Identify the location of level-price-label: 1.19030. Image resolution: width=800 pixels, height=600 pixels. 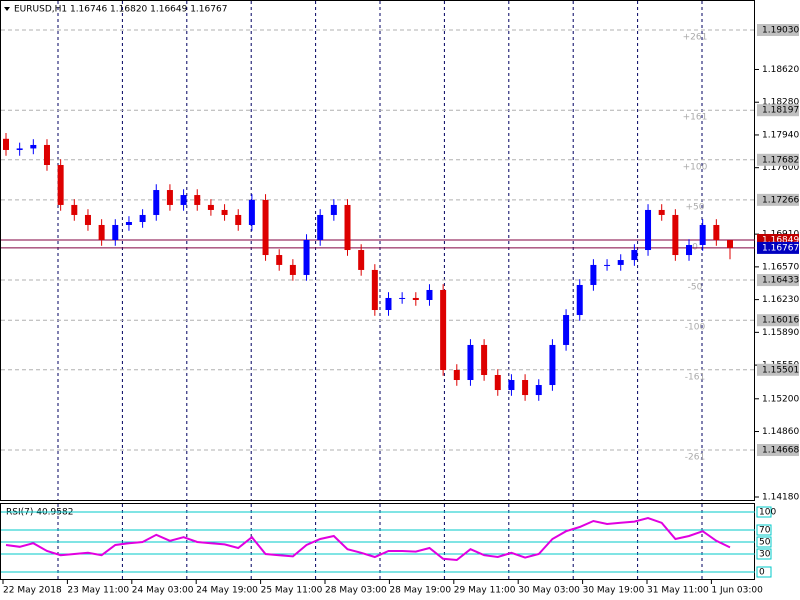
(780, 31).